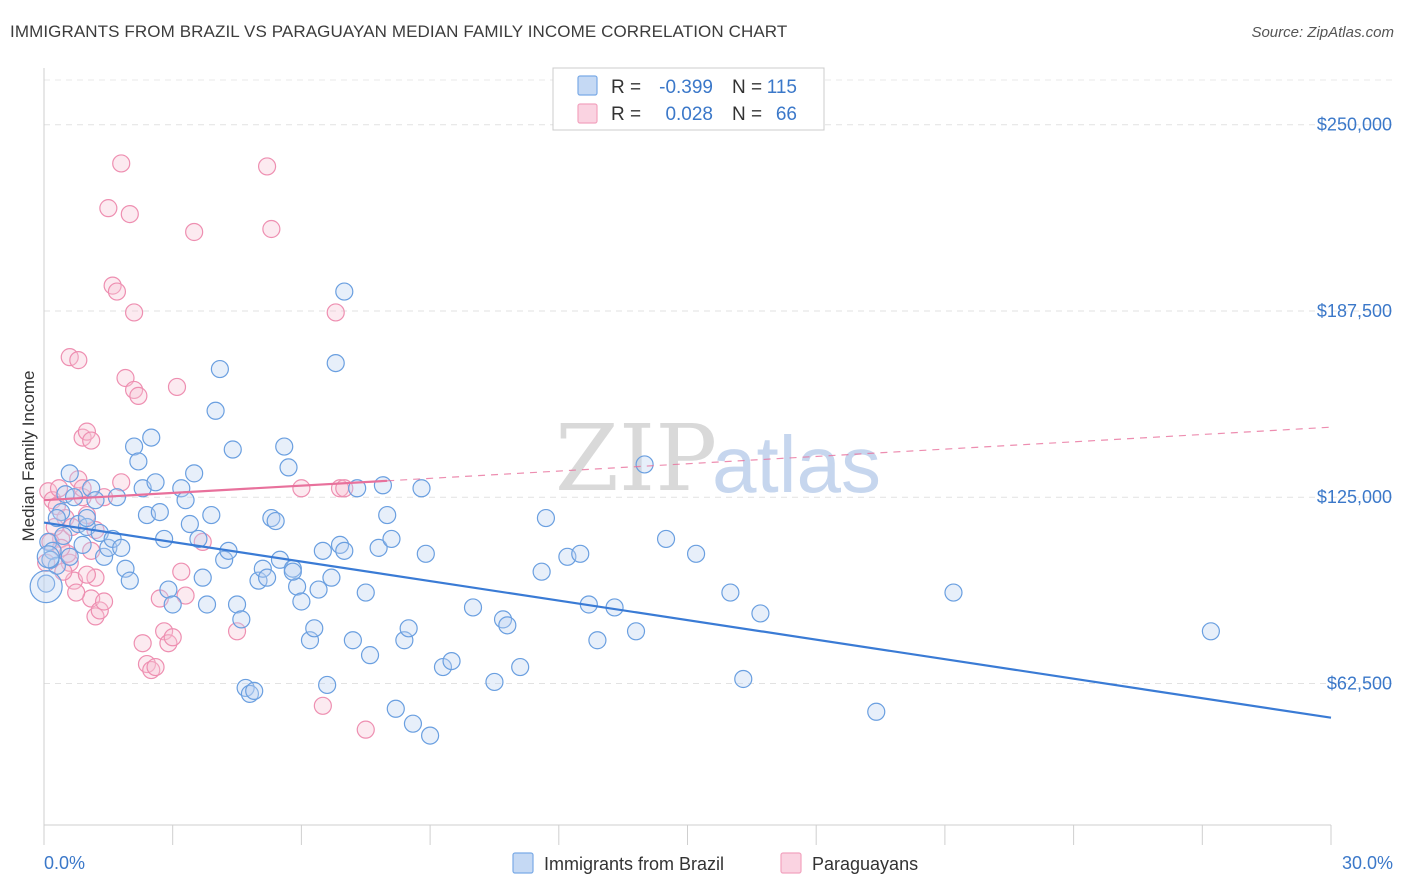  What do you see at coordinates (634, 864) in the screenshot?
I see `series-legend-label-brazil: Immigrants from Brazil` at bounding box center [634, 864].